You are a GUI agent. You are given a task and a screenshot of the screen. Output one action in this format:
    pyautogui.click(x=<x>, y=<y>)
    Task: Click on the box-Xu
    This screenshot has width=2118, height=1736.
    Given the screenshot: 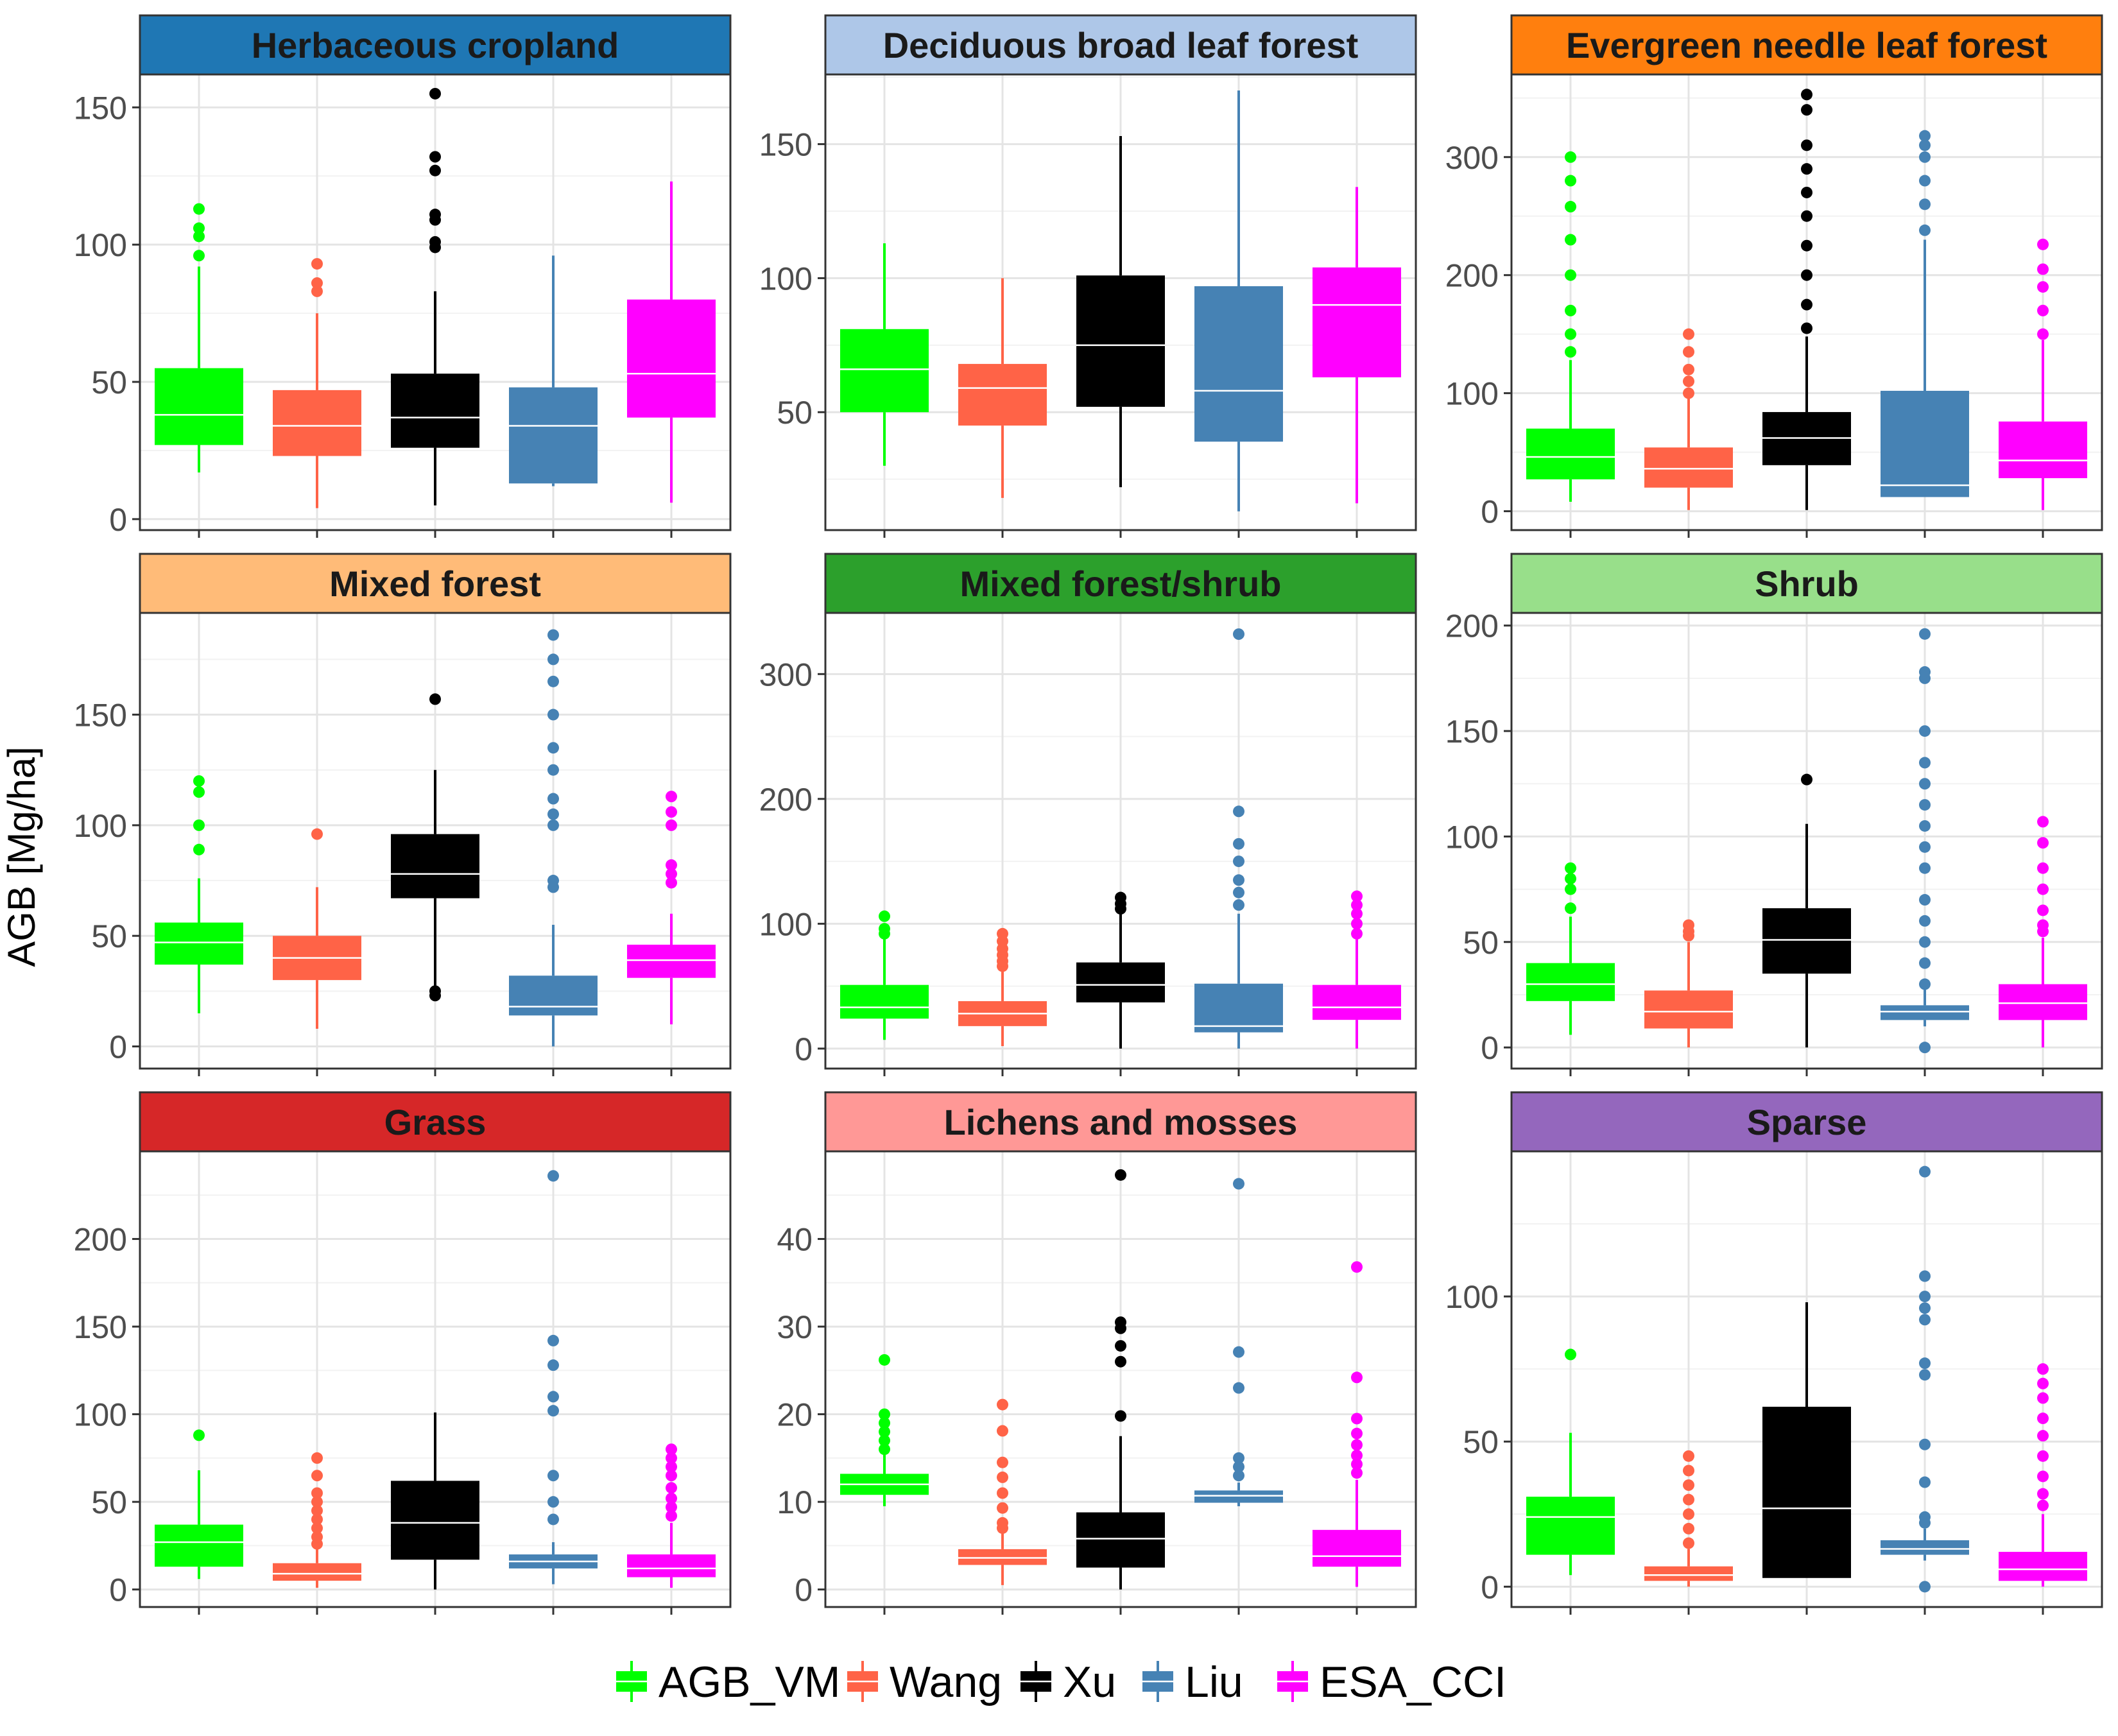 What is the action you would take?
    pyautogui.click(x=1806, y=299)
    